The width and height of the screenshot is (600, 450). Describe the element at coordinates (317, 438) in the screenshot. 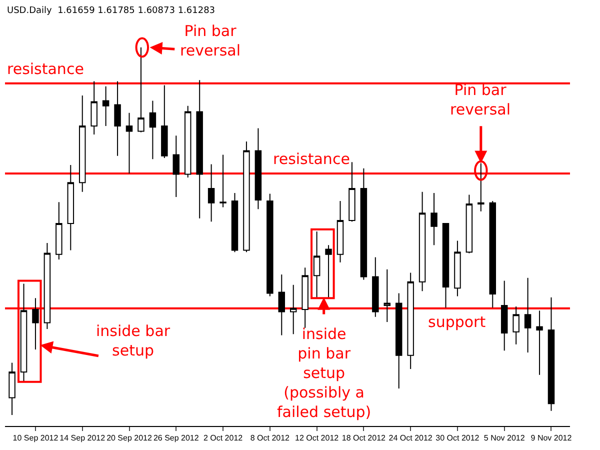

I see `x-tick-label: 12 Oct 2012` at that location.